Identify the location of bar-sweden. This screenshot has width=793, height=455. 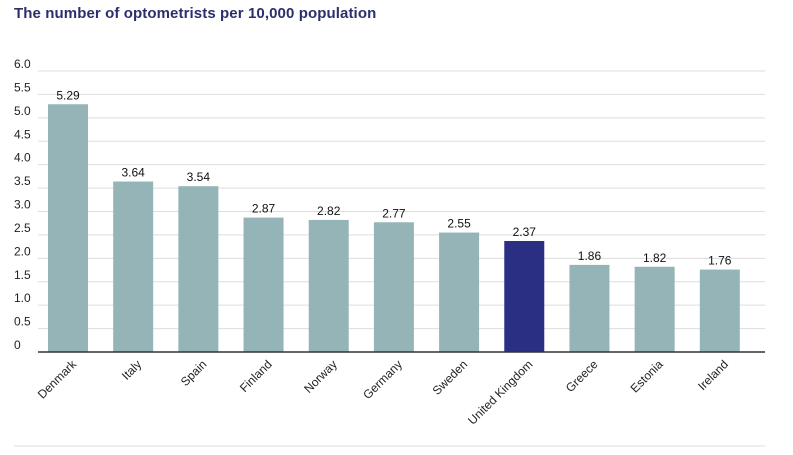
(459, 292).